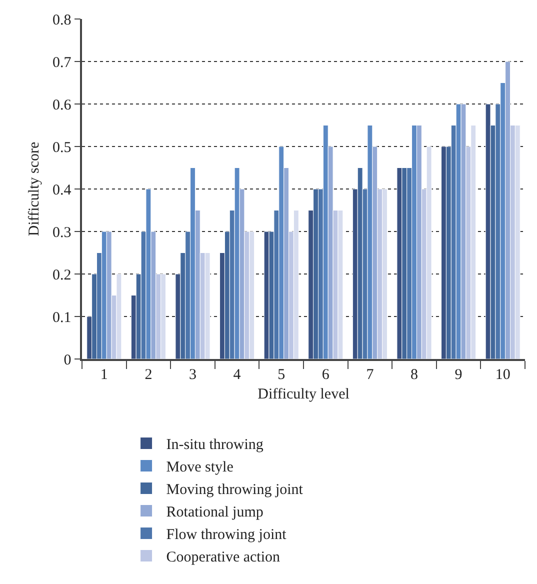 The height and width of the screenshot is (584, 537). I want to click on y-tick-label: 0.1, so click(62, 318).